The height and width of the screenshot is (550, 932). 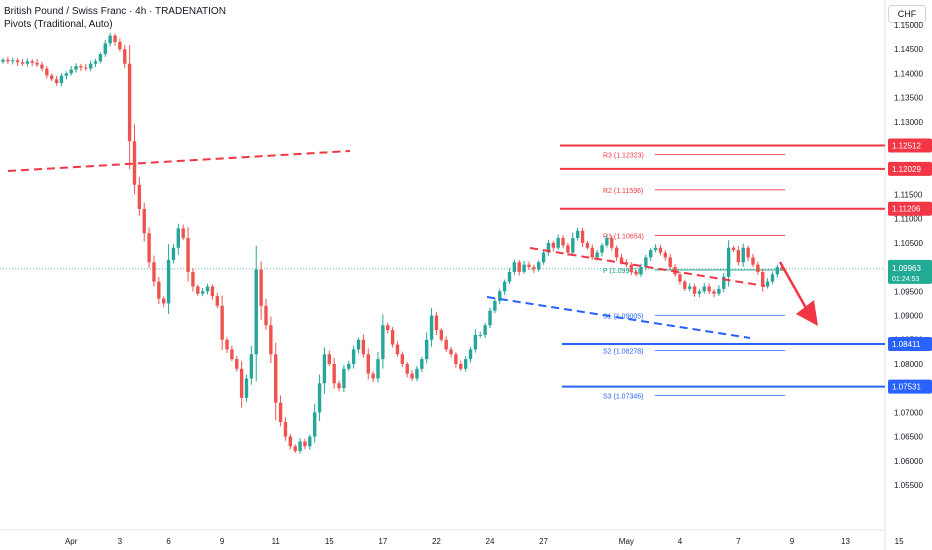 I want to click on y-tick-label: 1.14000, so click(x=908, y=73).